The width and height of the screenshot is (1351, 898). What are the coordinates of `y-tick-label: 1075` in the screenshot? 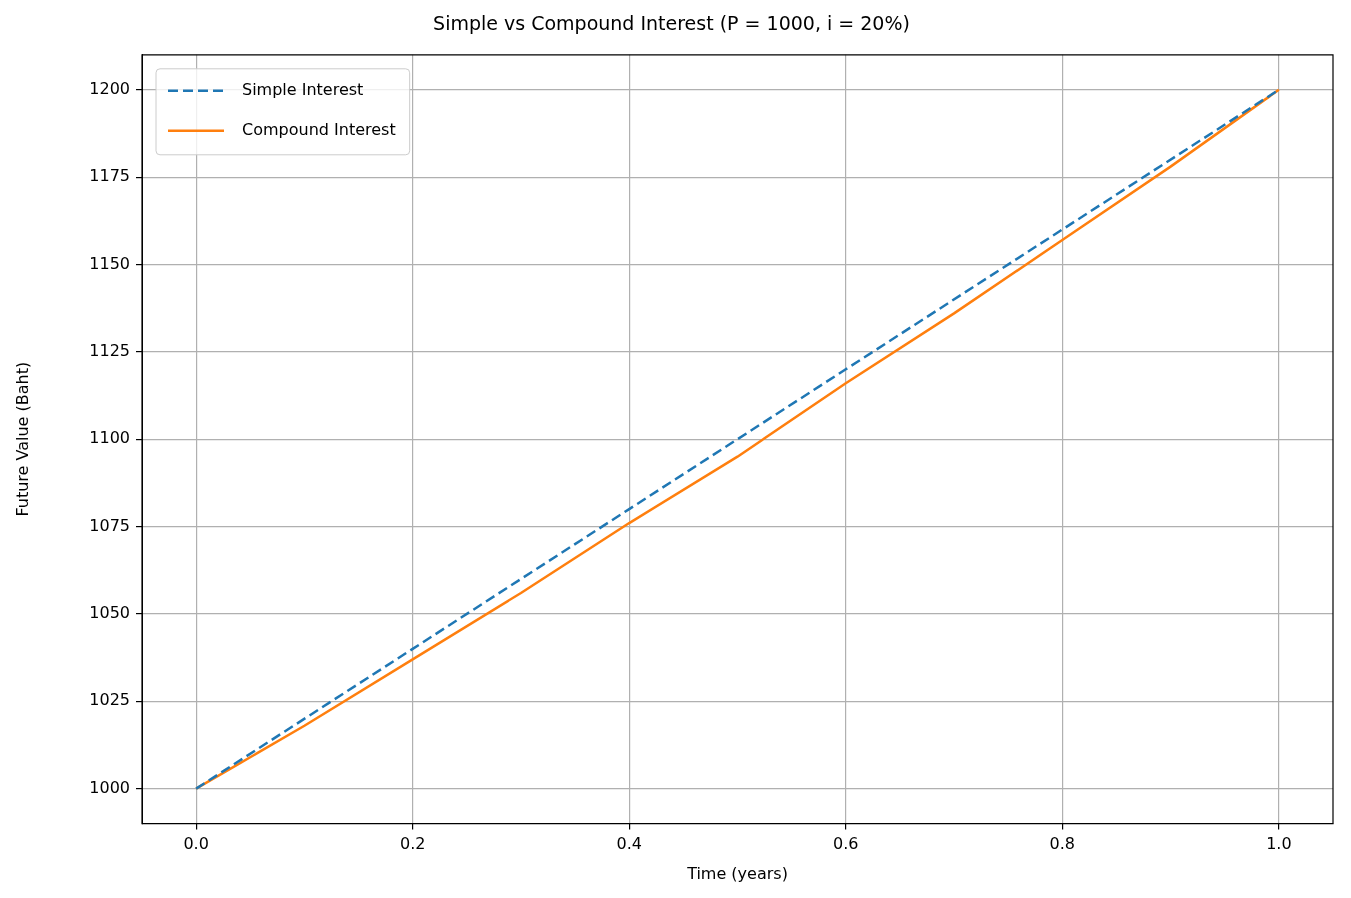 It's located at (109, 525).